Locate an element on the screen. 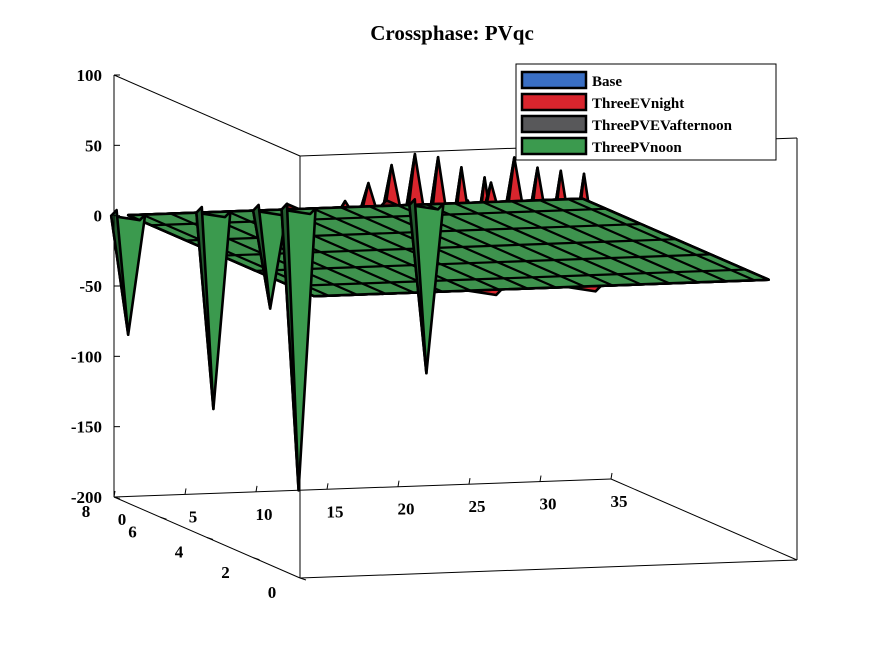 This screenshot has width=875, height=656. y-axis-right-line is located at coordinates (704, 519).